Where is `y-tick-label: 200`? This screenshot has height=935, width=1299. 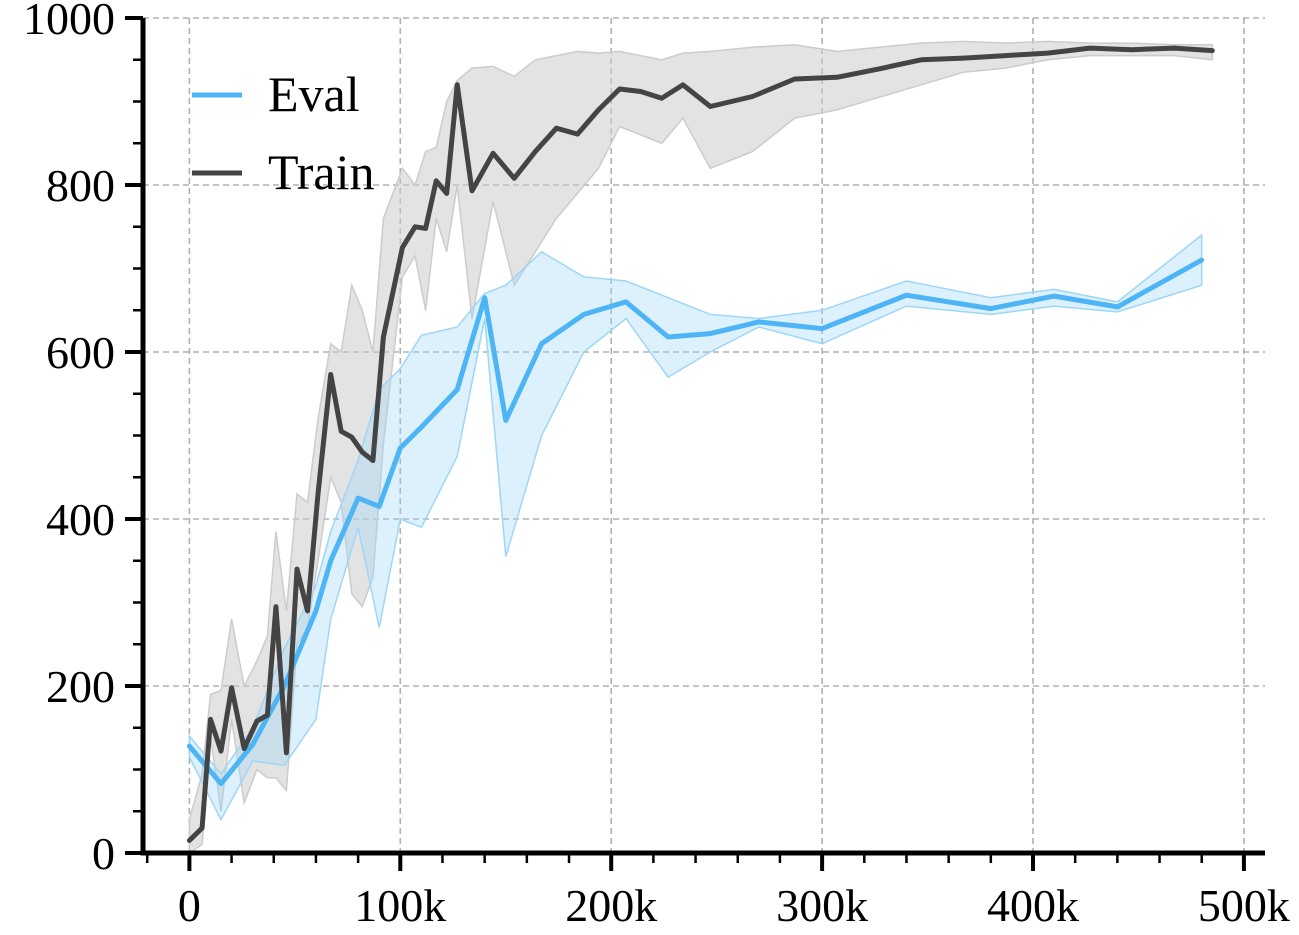
y-tick-label: 200 is located at coordinates (80, 686).